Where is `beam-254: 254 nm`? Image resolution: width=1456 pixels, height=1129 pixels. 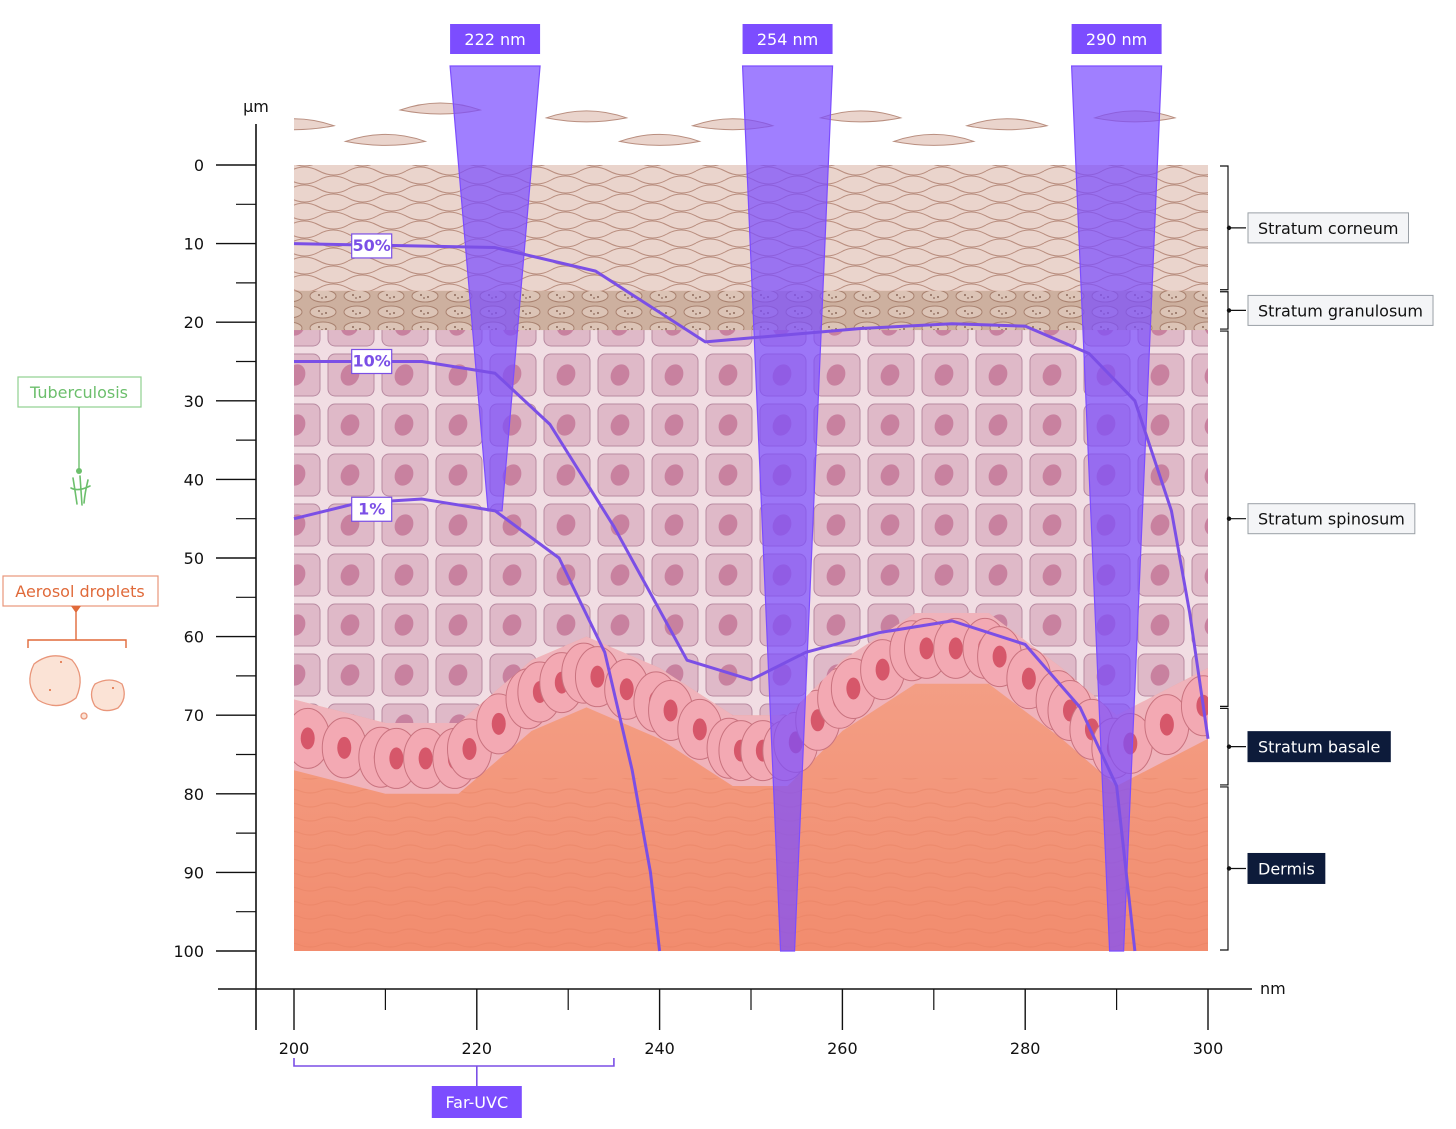 beam-254: 254 nm is located at coordinates (787, 488).